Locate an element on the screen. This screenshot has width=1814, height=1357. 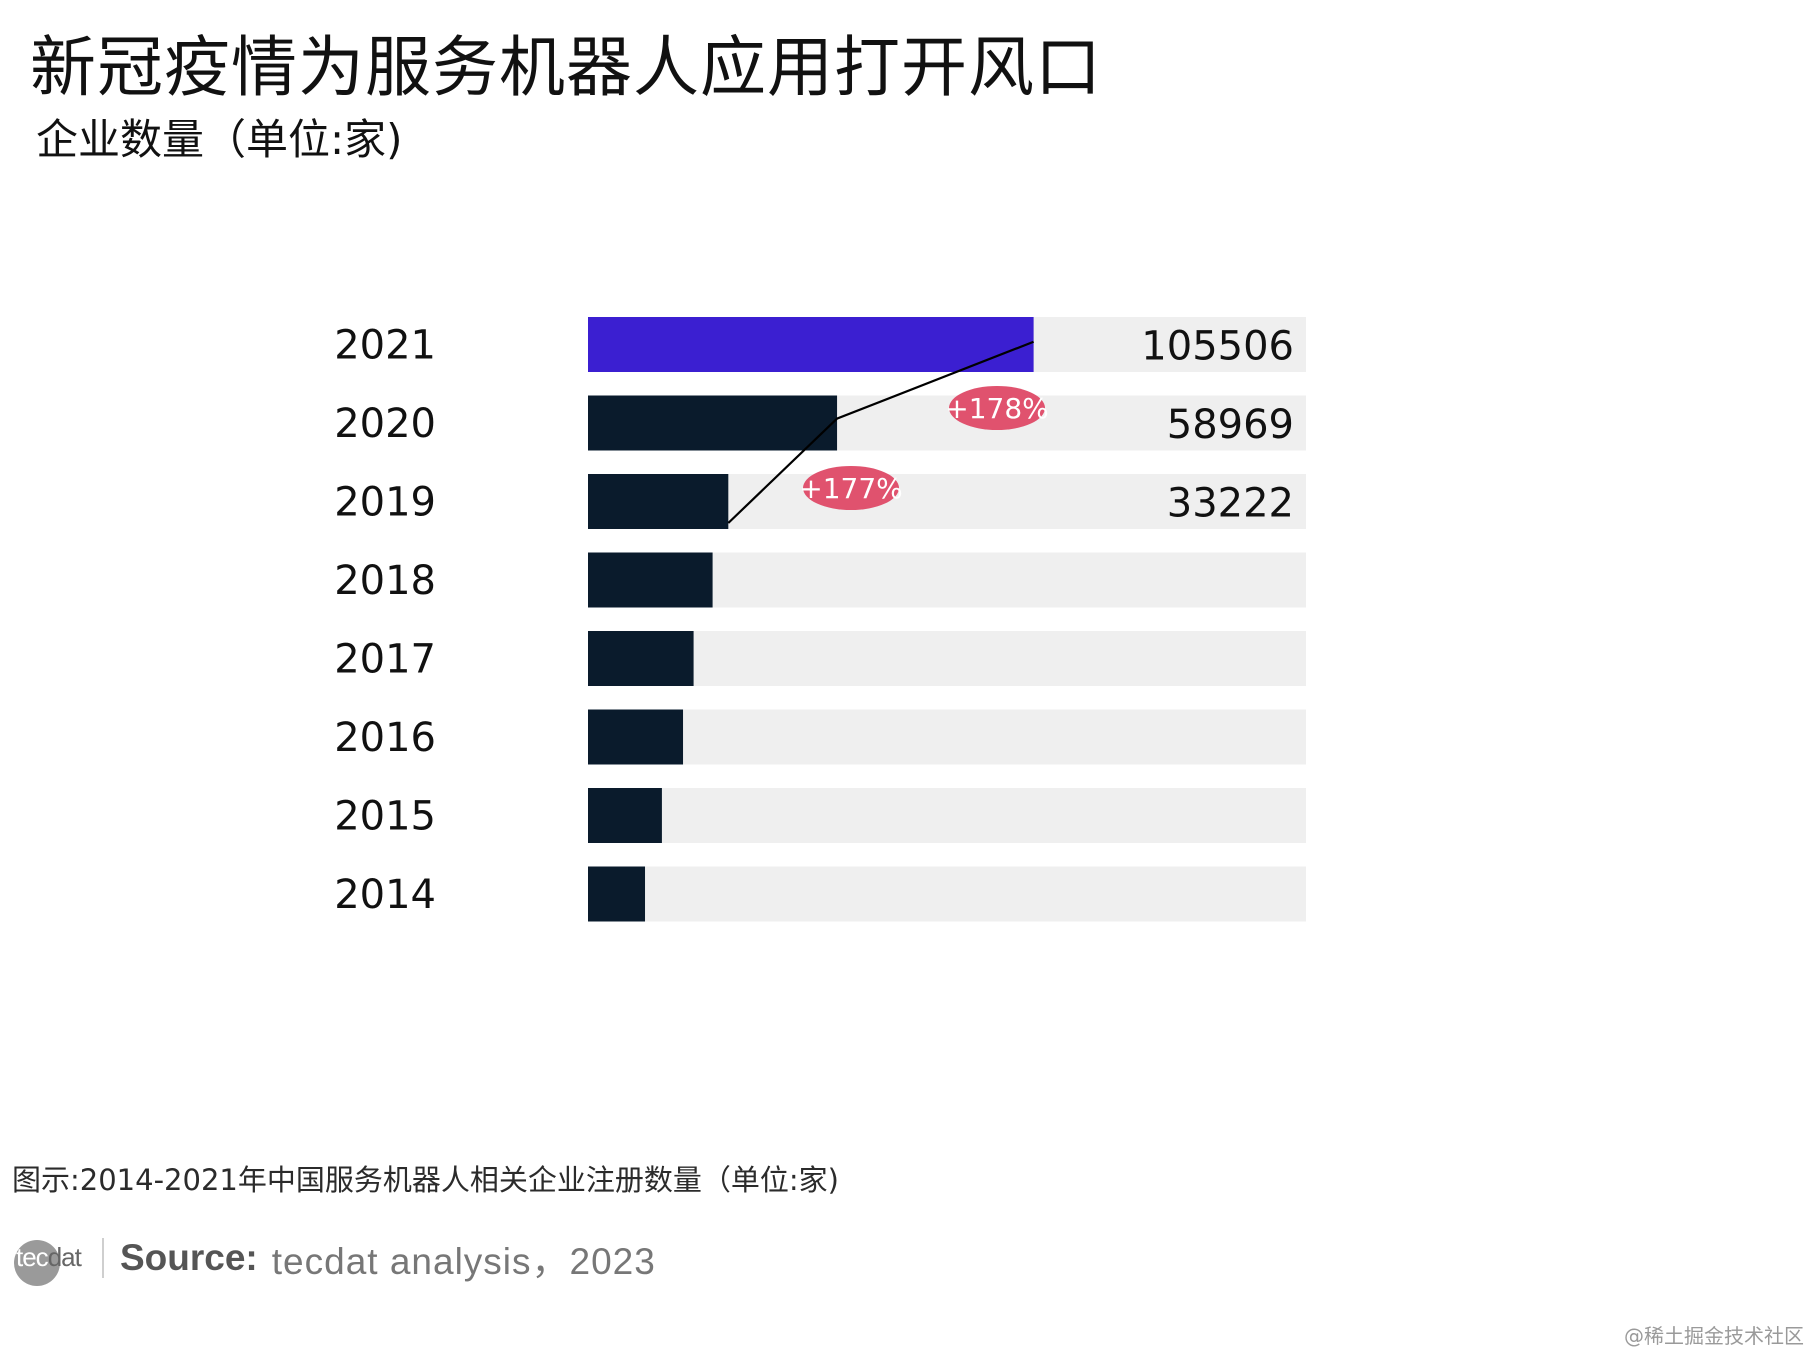
bar-2016 is located at coordinates (636, 737).